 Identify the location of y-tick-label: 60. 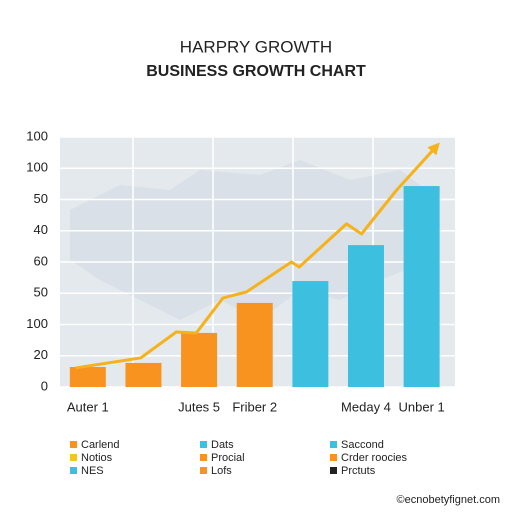
(41, 260).